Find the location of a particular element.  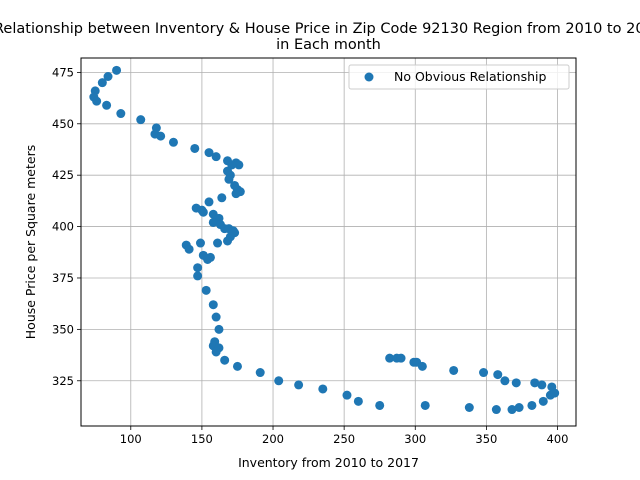

chart-title-line2: in Each month is located at coordinates (328, 45).